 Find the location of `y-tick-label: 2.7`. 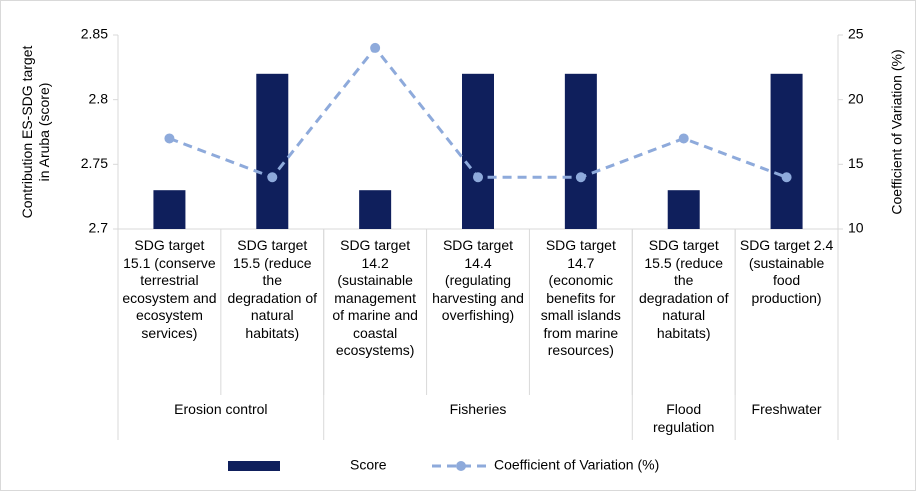

y-tick-label: 2.7 is located at coordinates (99, 228).